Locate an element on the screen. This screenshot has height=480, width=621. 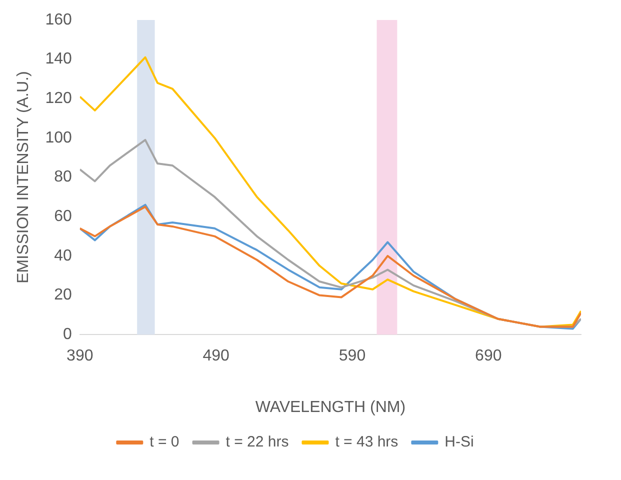
y-tick-label: 160 is located at coordinates (58, 19).